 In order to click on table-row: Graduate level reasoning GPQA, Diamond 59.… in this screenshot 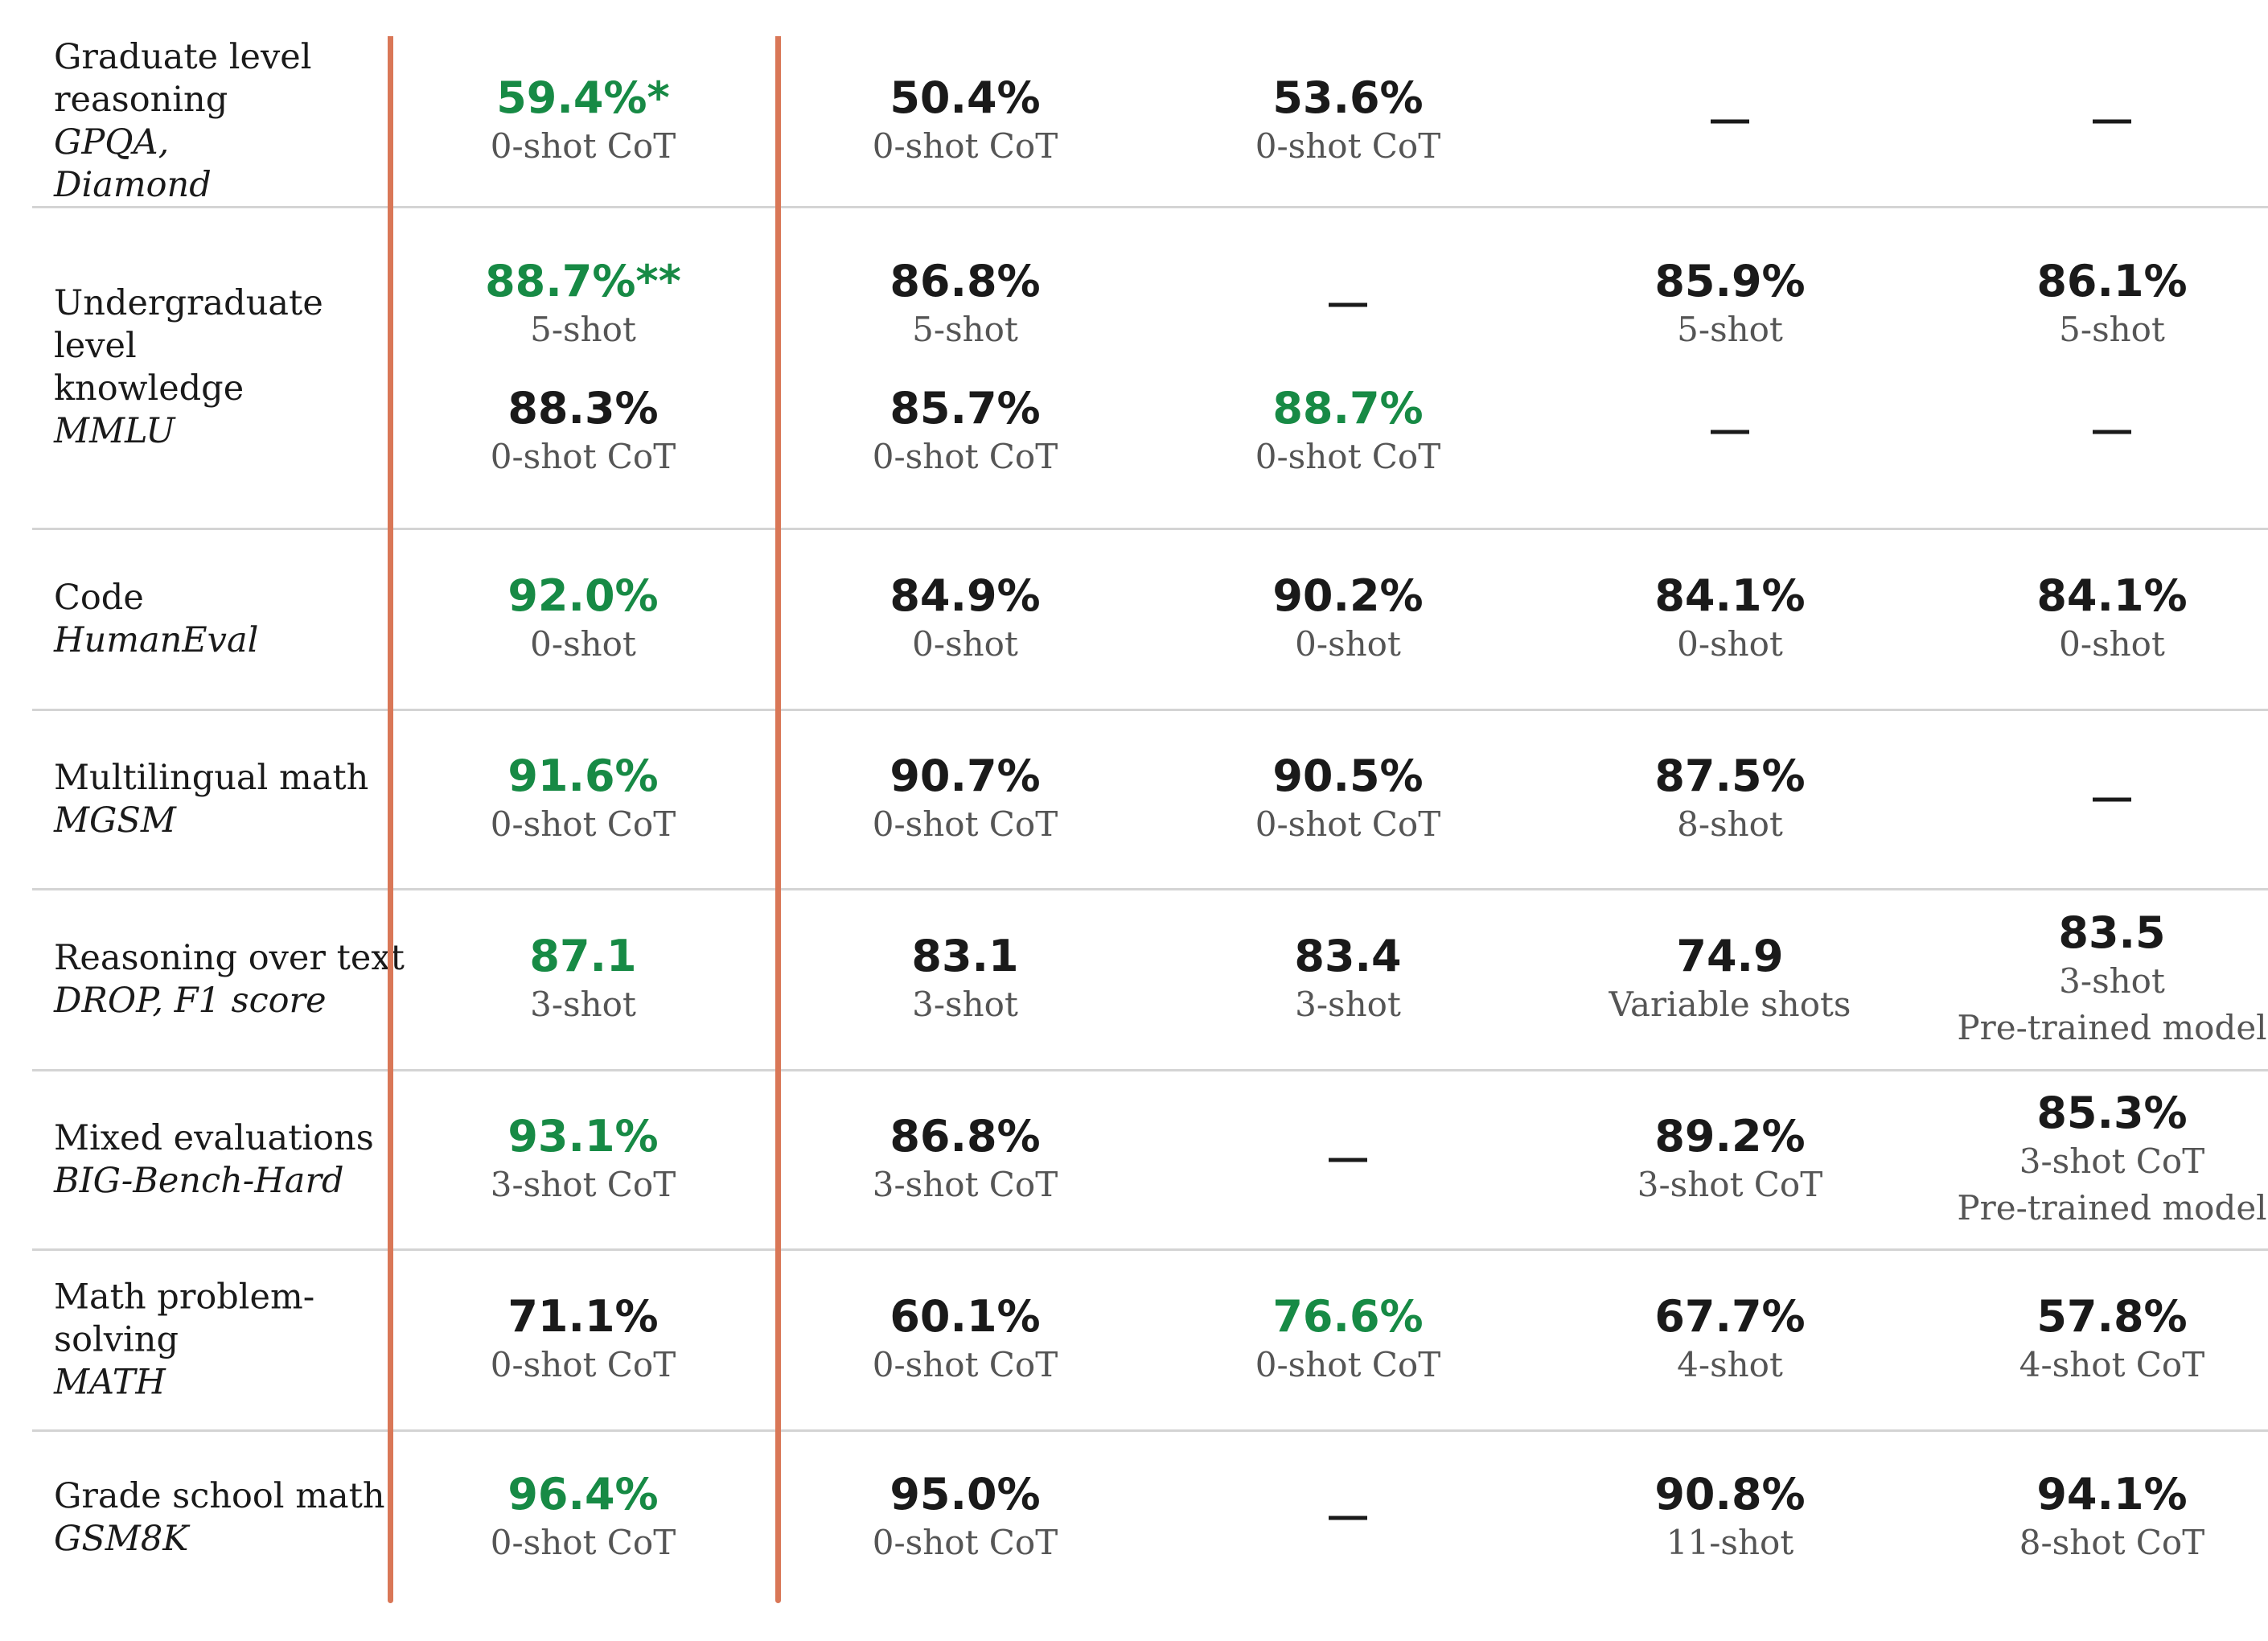, I will do `click(1134, 121)`.